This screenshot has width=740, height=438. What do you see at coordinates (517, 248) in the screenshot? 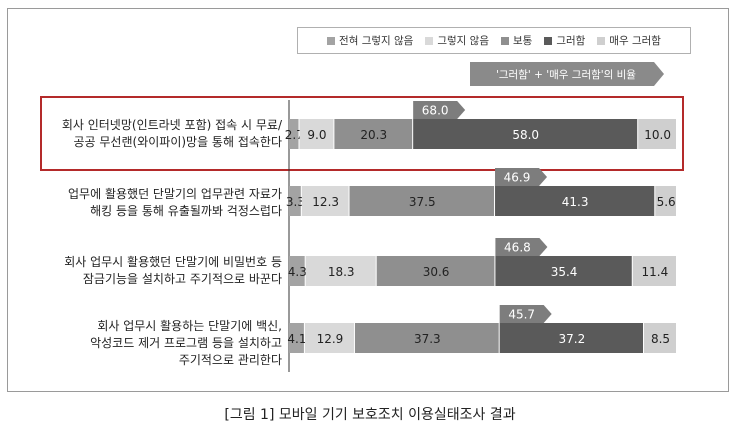
I see `combined-value-label: 46.8` at bounding box center [517, 248].